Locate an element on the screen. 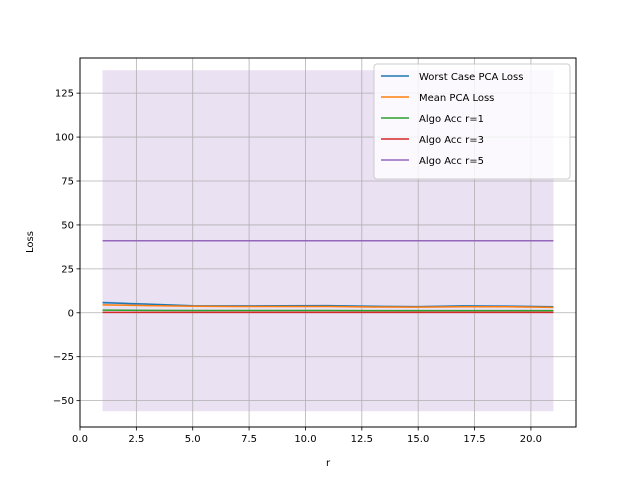  x-tick-label: 15.0 is located at coordinates (418, 439).